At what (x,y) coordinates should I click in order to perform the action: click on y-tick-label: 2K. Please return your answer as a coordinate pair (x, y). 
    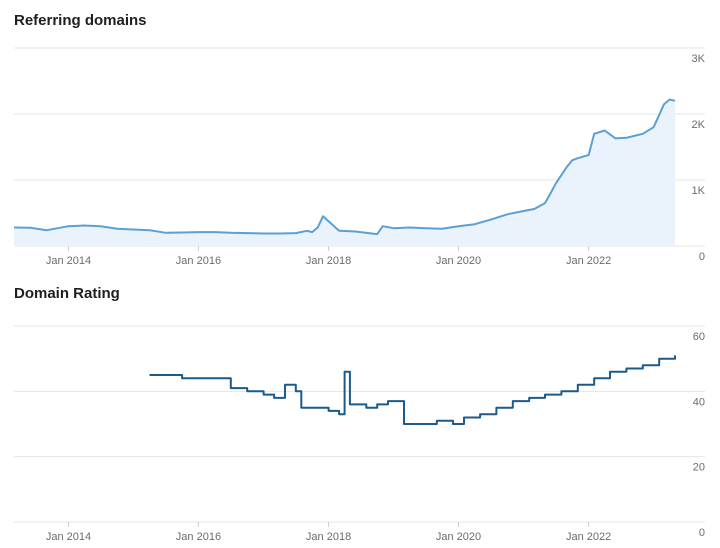
    Looking at the image, I should click on (699, 125).